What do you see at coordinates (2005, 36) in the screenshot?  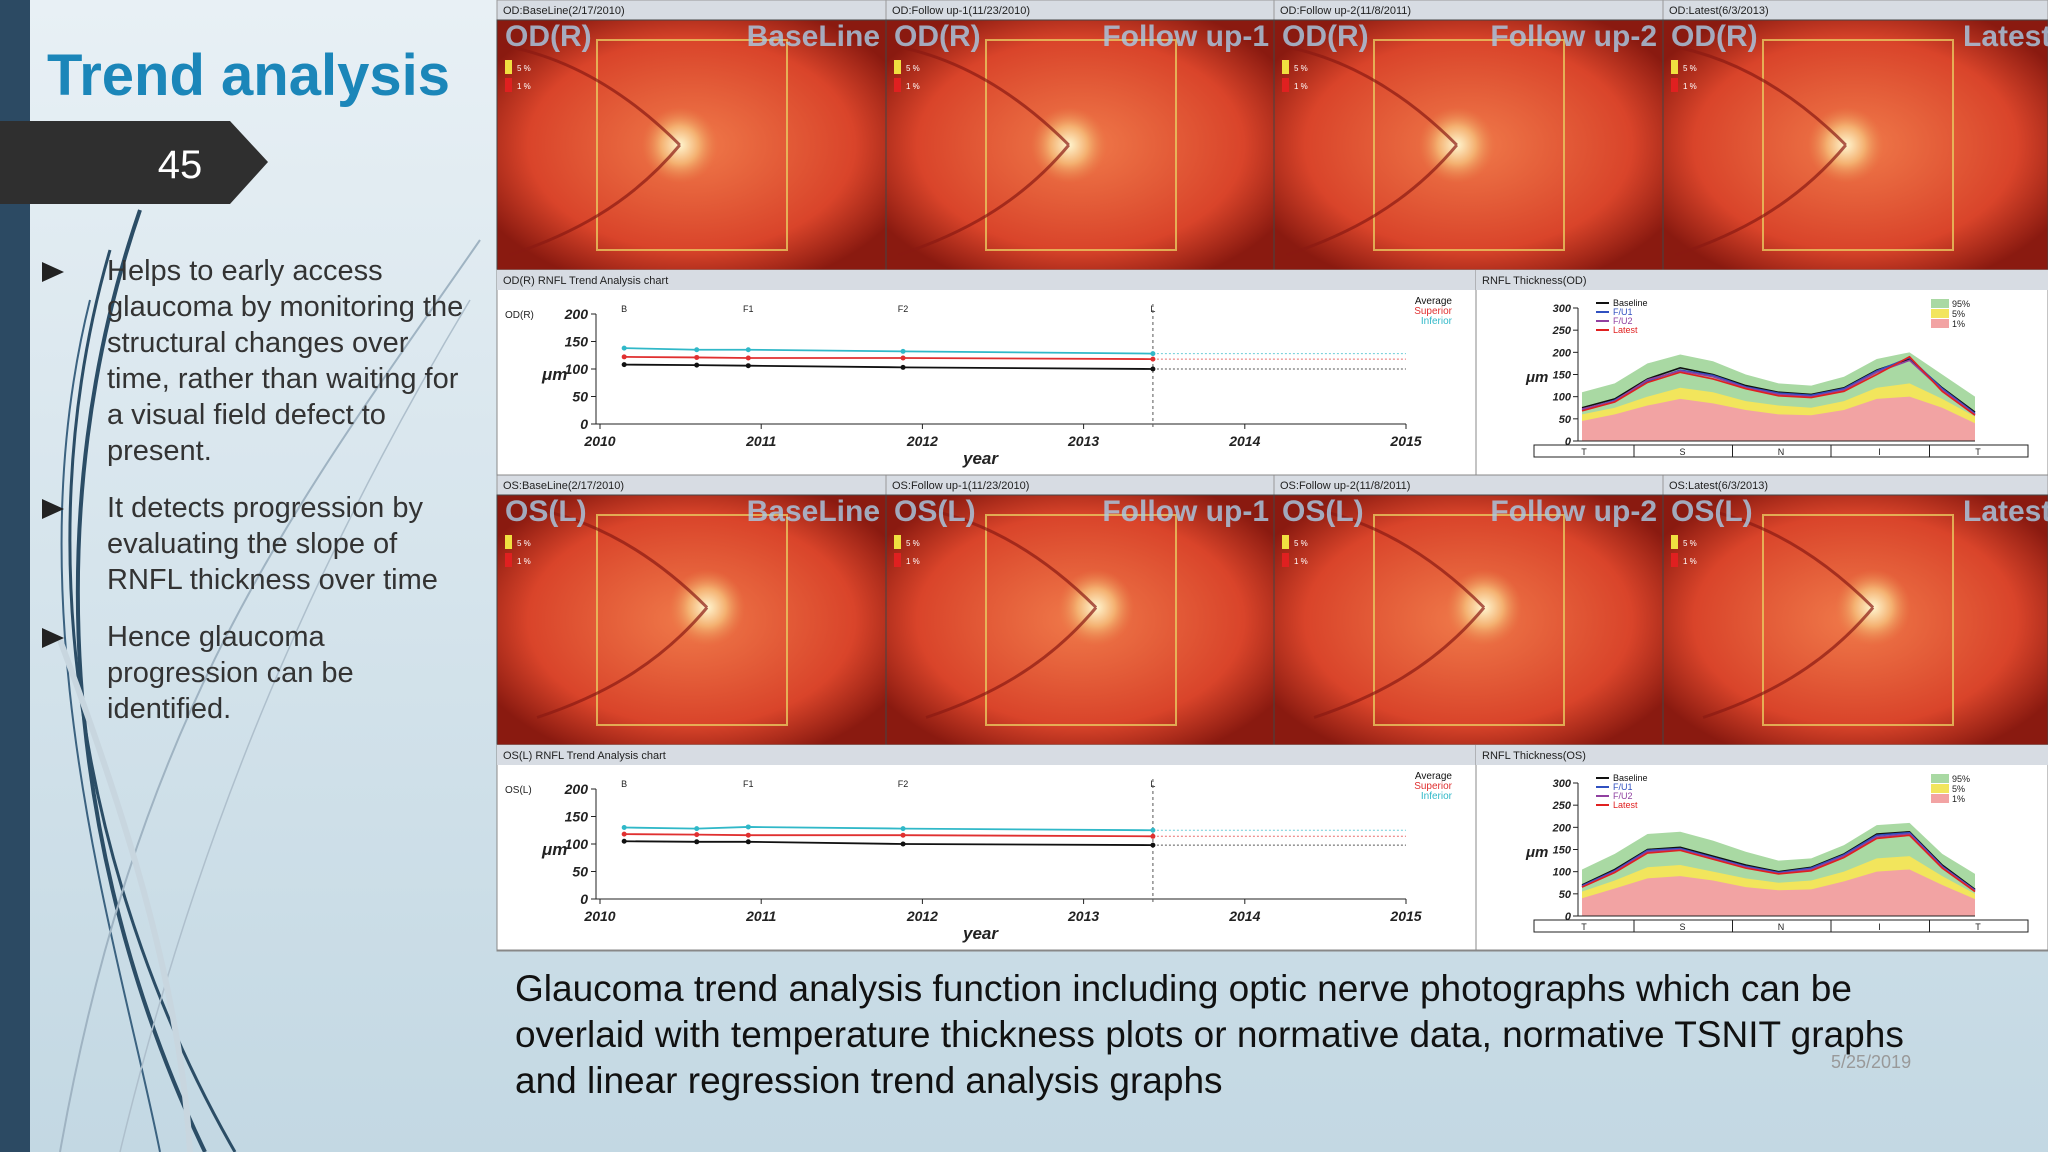 I see `stage-overlay: Latest` at bounding box center [2005, 36].